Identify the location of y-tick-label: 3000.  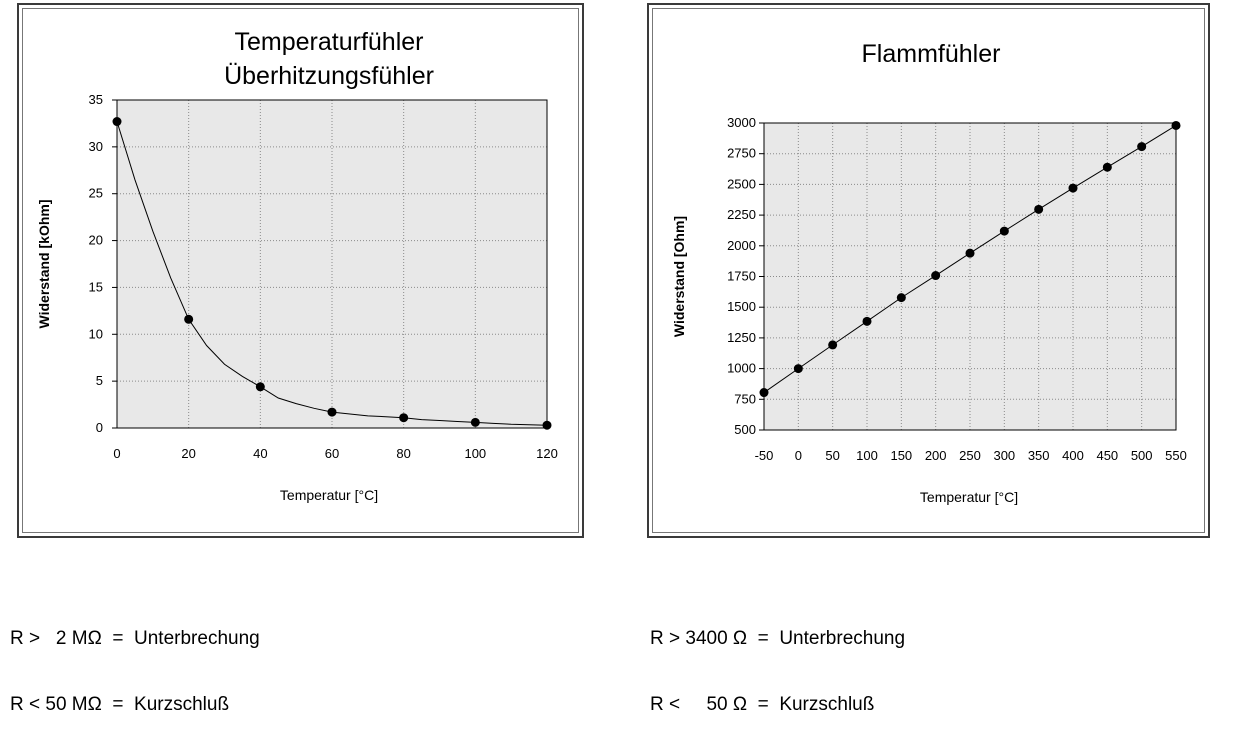
(741, 122).